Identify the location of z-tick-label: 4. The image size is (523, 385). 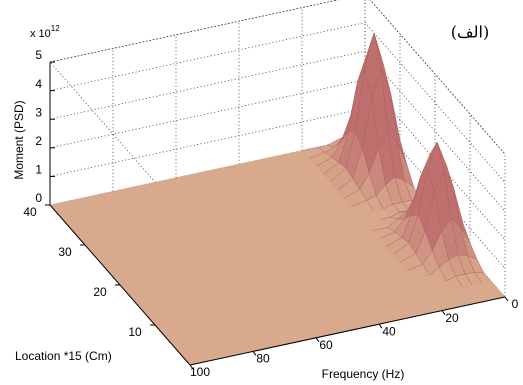
(38, 84).